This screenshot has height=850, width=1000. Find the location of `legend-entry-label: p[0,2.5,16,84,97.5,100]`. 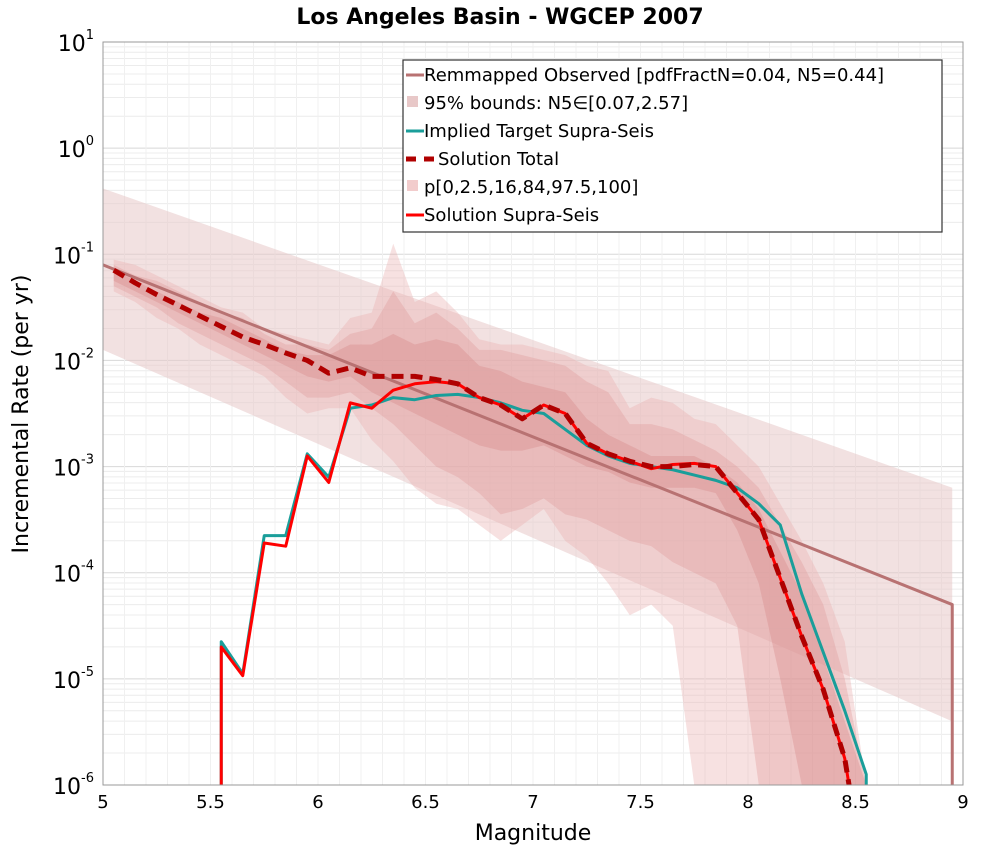

legend-entry-label: p[0,2.5,16,84,97.5,100] is located at coordinates (531, 187).